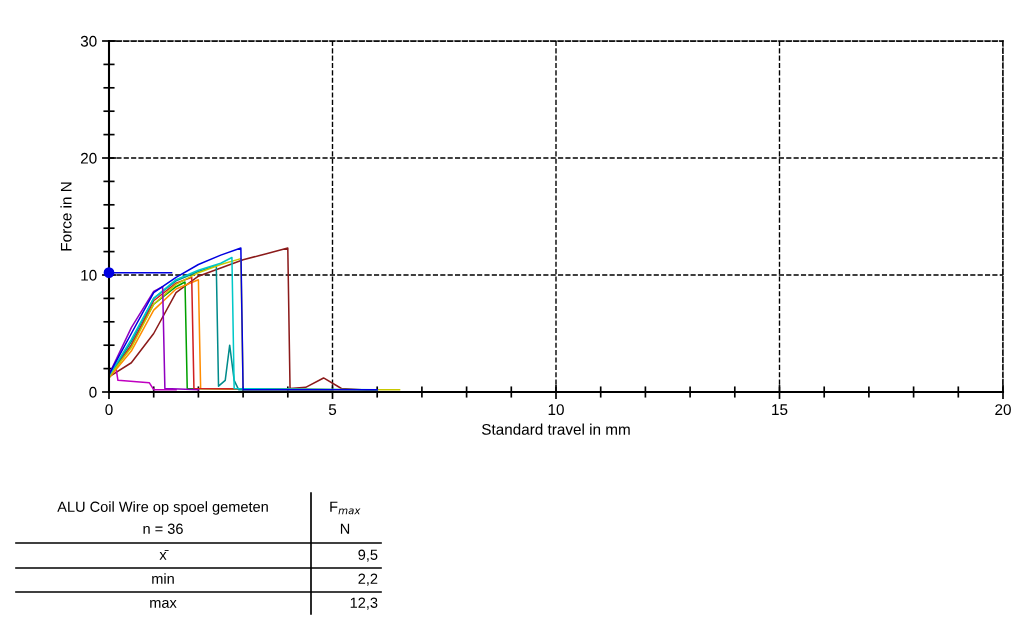  Describe the element at coordinates (368, 579) in the screenshot. I see `text: 2,2` at that location.